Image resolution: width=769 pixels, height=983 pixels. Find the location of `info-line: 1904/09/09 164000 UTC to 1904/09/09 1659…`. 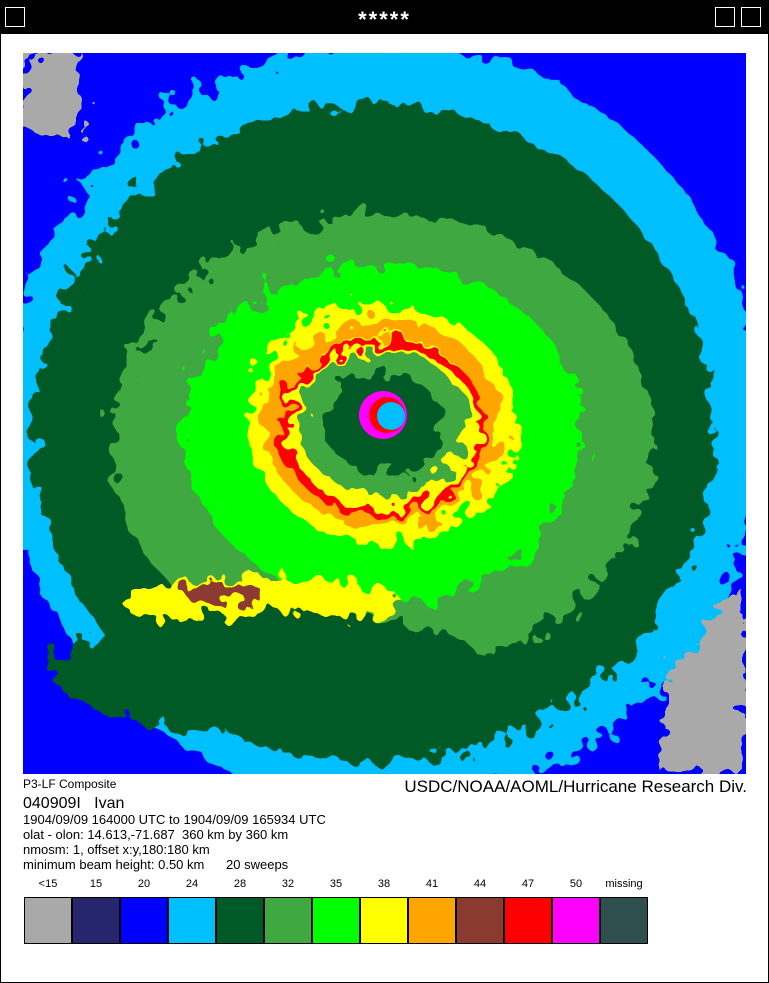

info-line: 1904/09/09 164000 UTC to 1904/09/09 1659… is located at coordinates (174, 819).